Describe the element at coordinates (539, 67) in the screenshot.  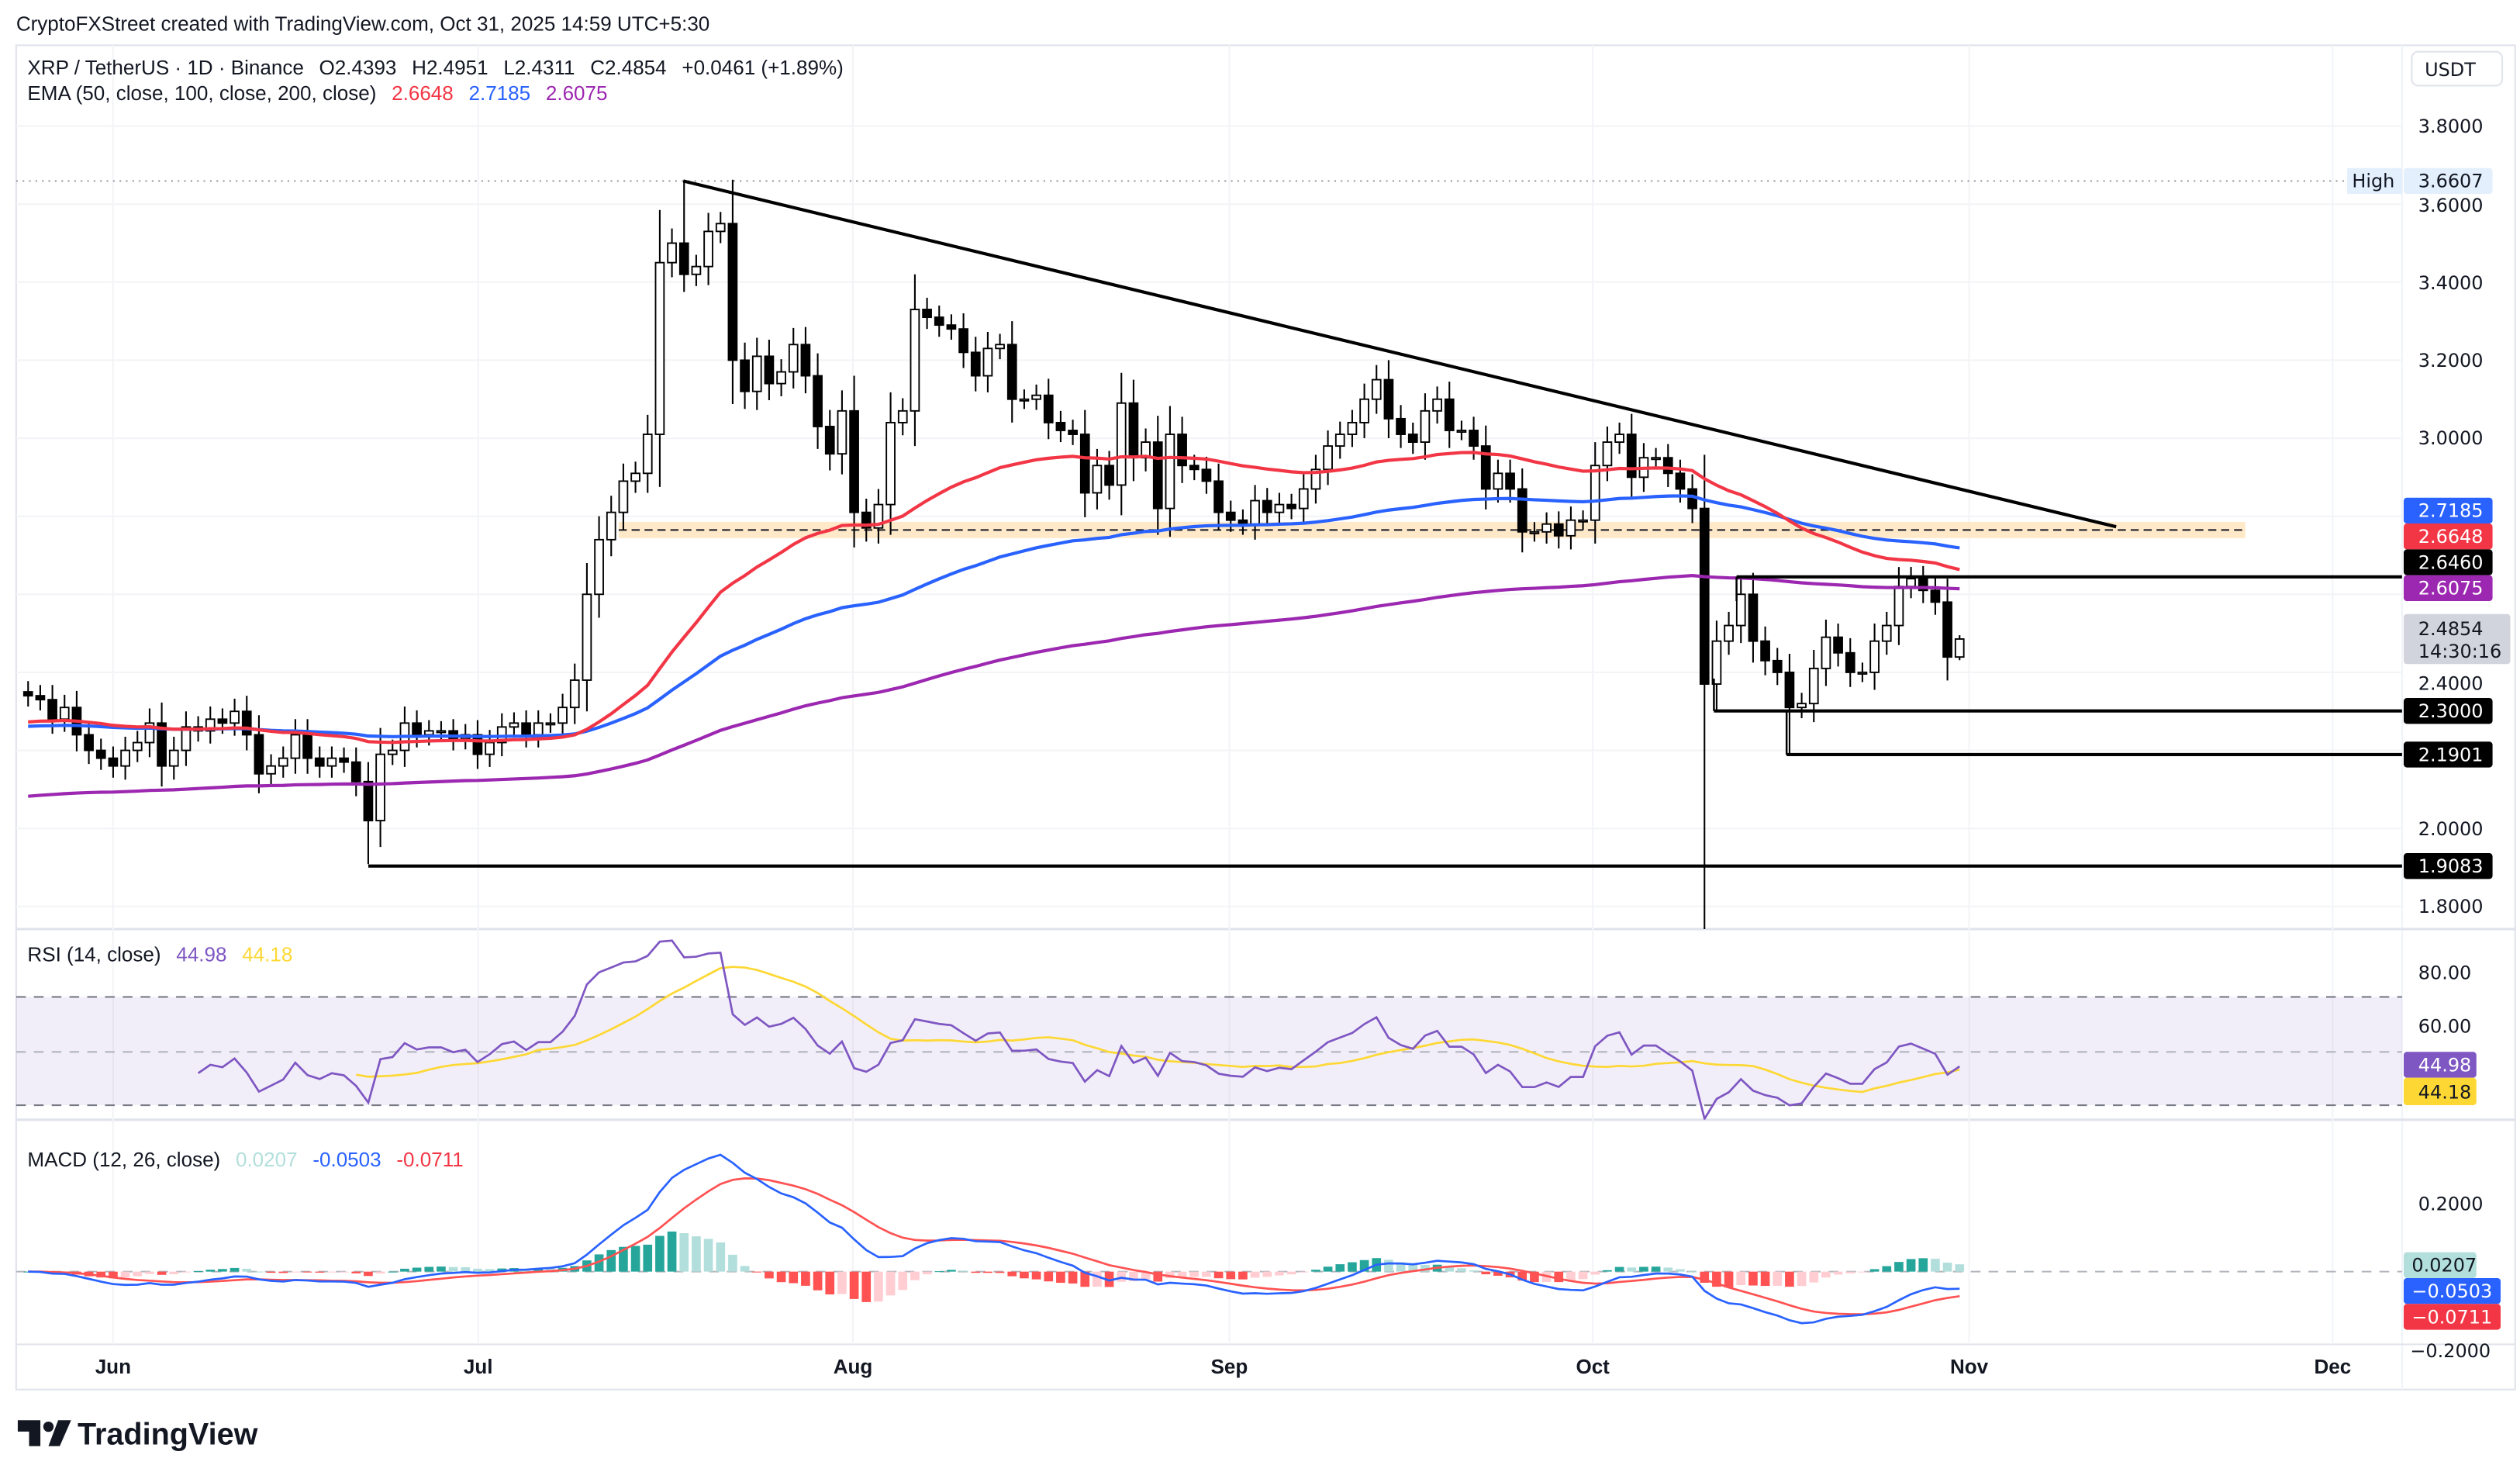
I see `legend-low: L2.4311` at that location.